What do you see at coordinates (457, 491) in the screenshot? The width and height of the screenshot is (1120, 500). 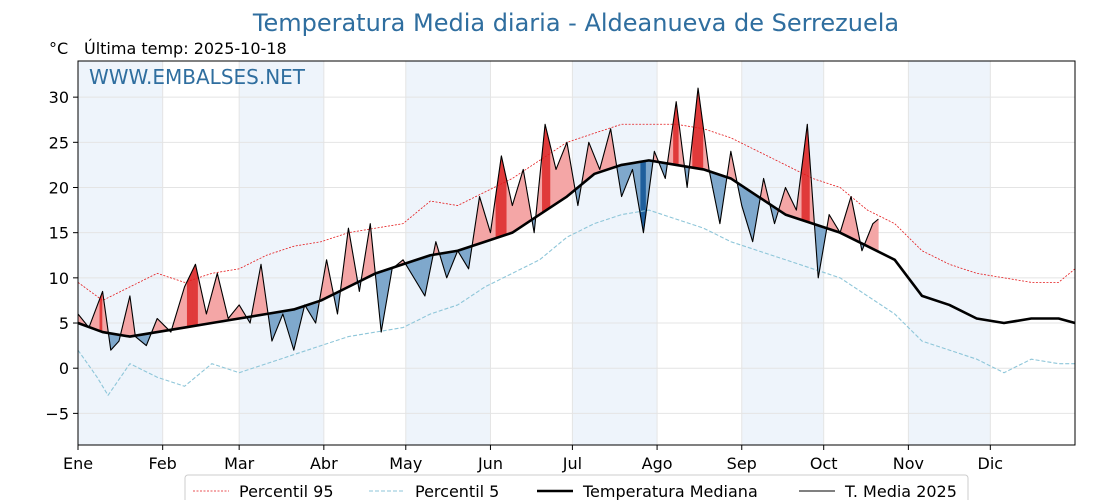 I see `legend-label-p5: Percentil 5` at bounding box center [457, 491].